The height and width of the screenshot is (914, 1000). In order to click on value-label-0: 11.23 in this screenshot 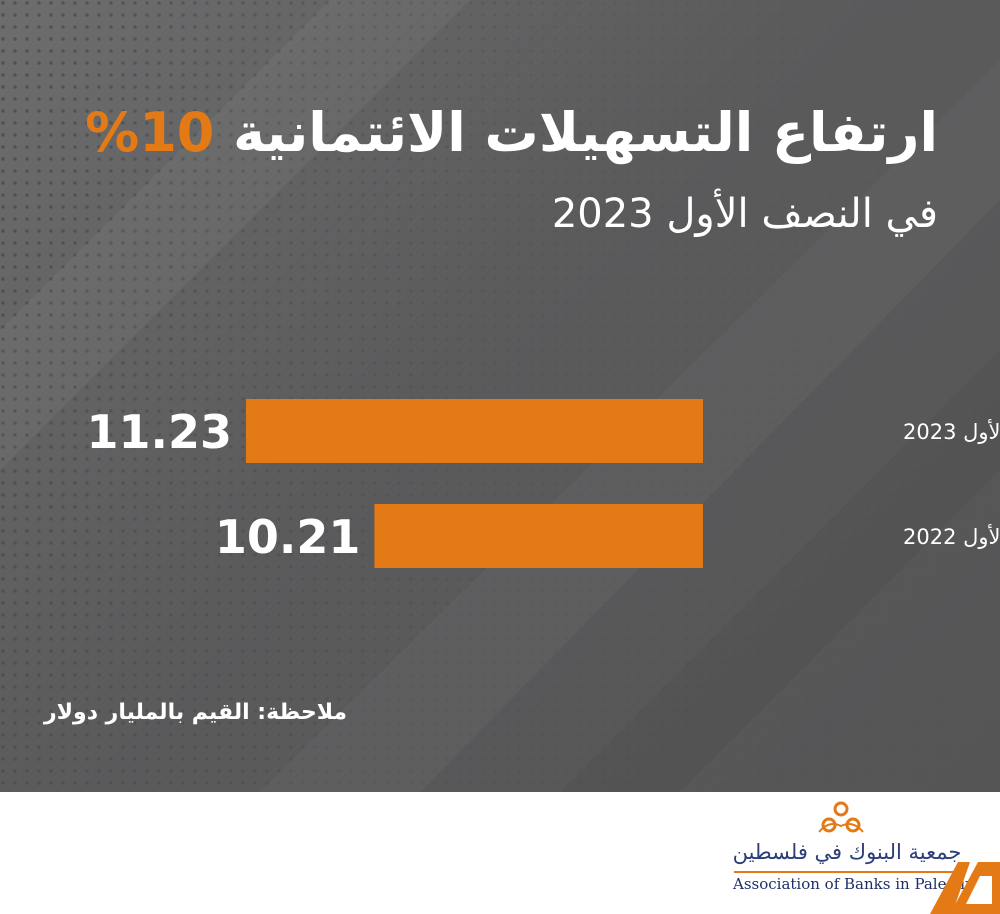, I will do `click(159, 432)`.